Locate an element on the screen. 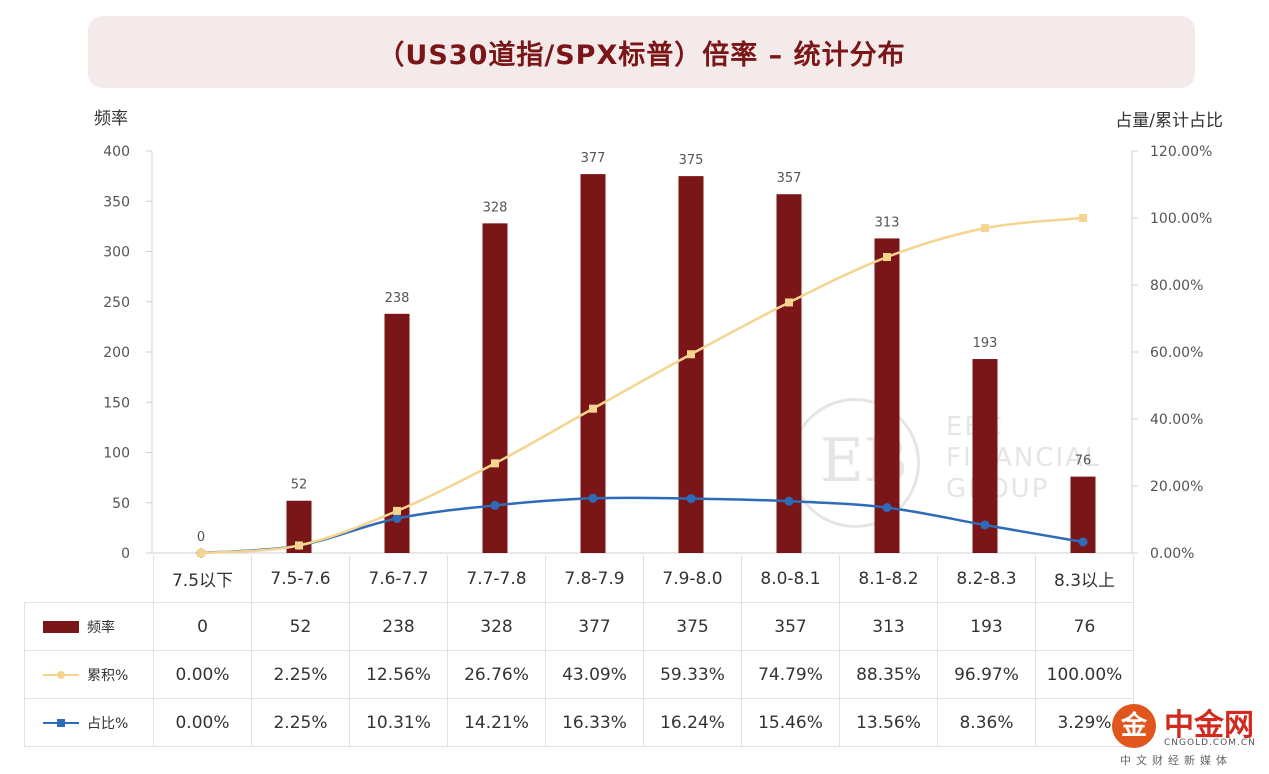  frequency-row: 频率 0 52 238 328 377 375 357 313 193 76 is located at coordinates (579, 626).